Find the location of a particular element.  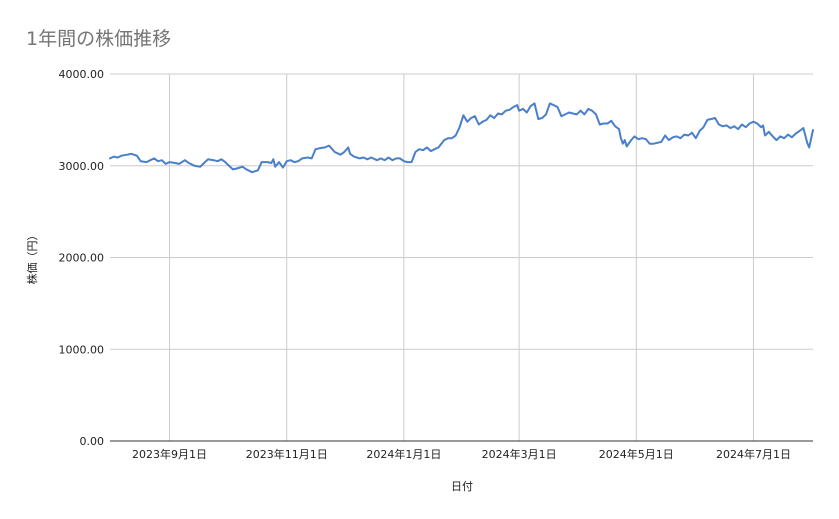

y-tick-label: 0.00 is located at coordinates (92, 441).